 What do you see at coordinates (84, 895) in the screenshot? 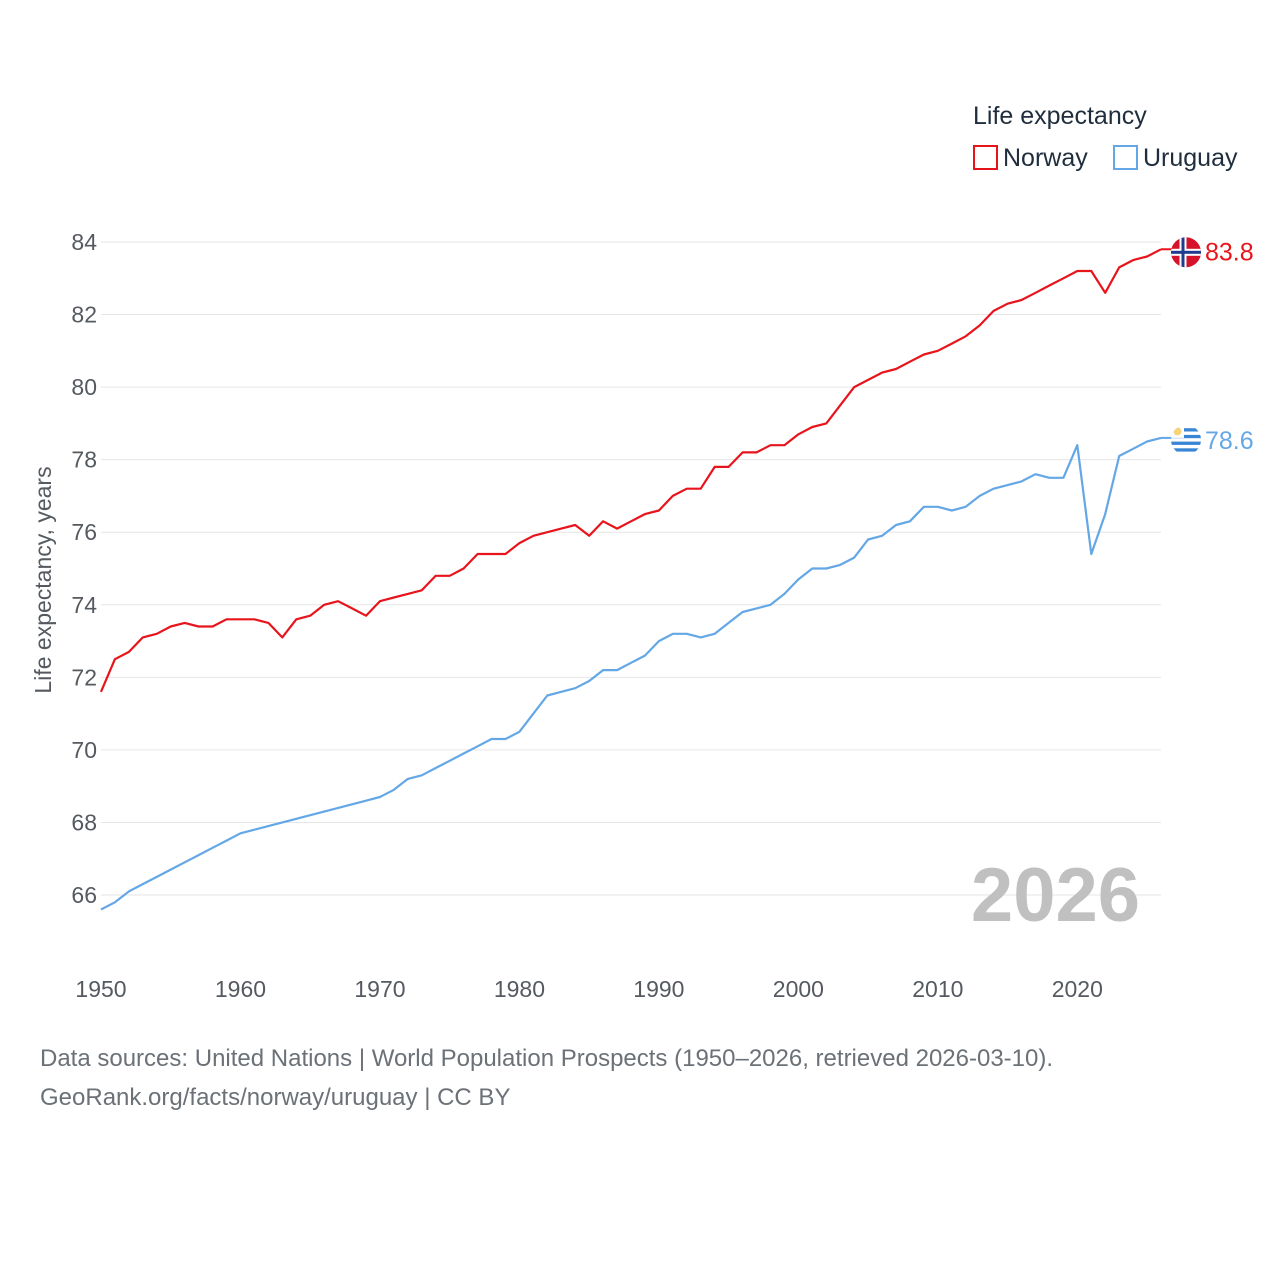
I see `y-tick-label: 66` at bounding box center [84, 895].